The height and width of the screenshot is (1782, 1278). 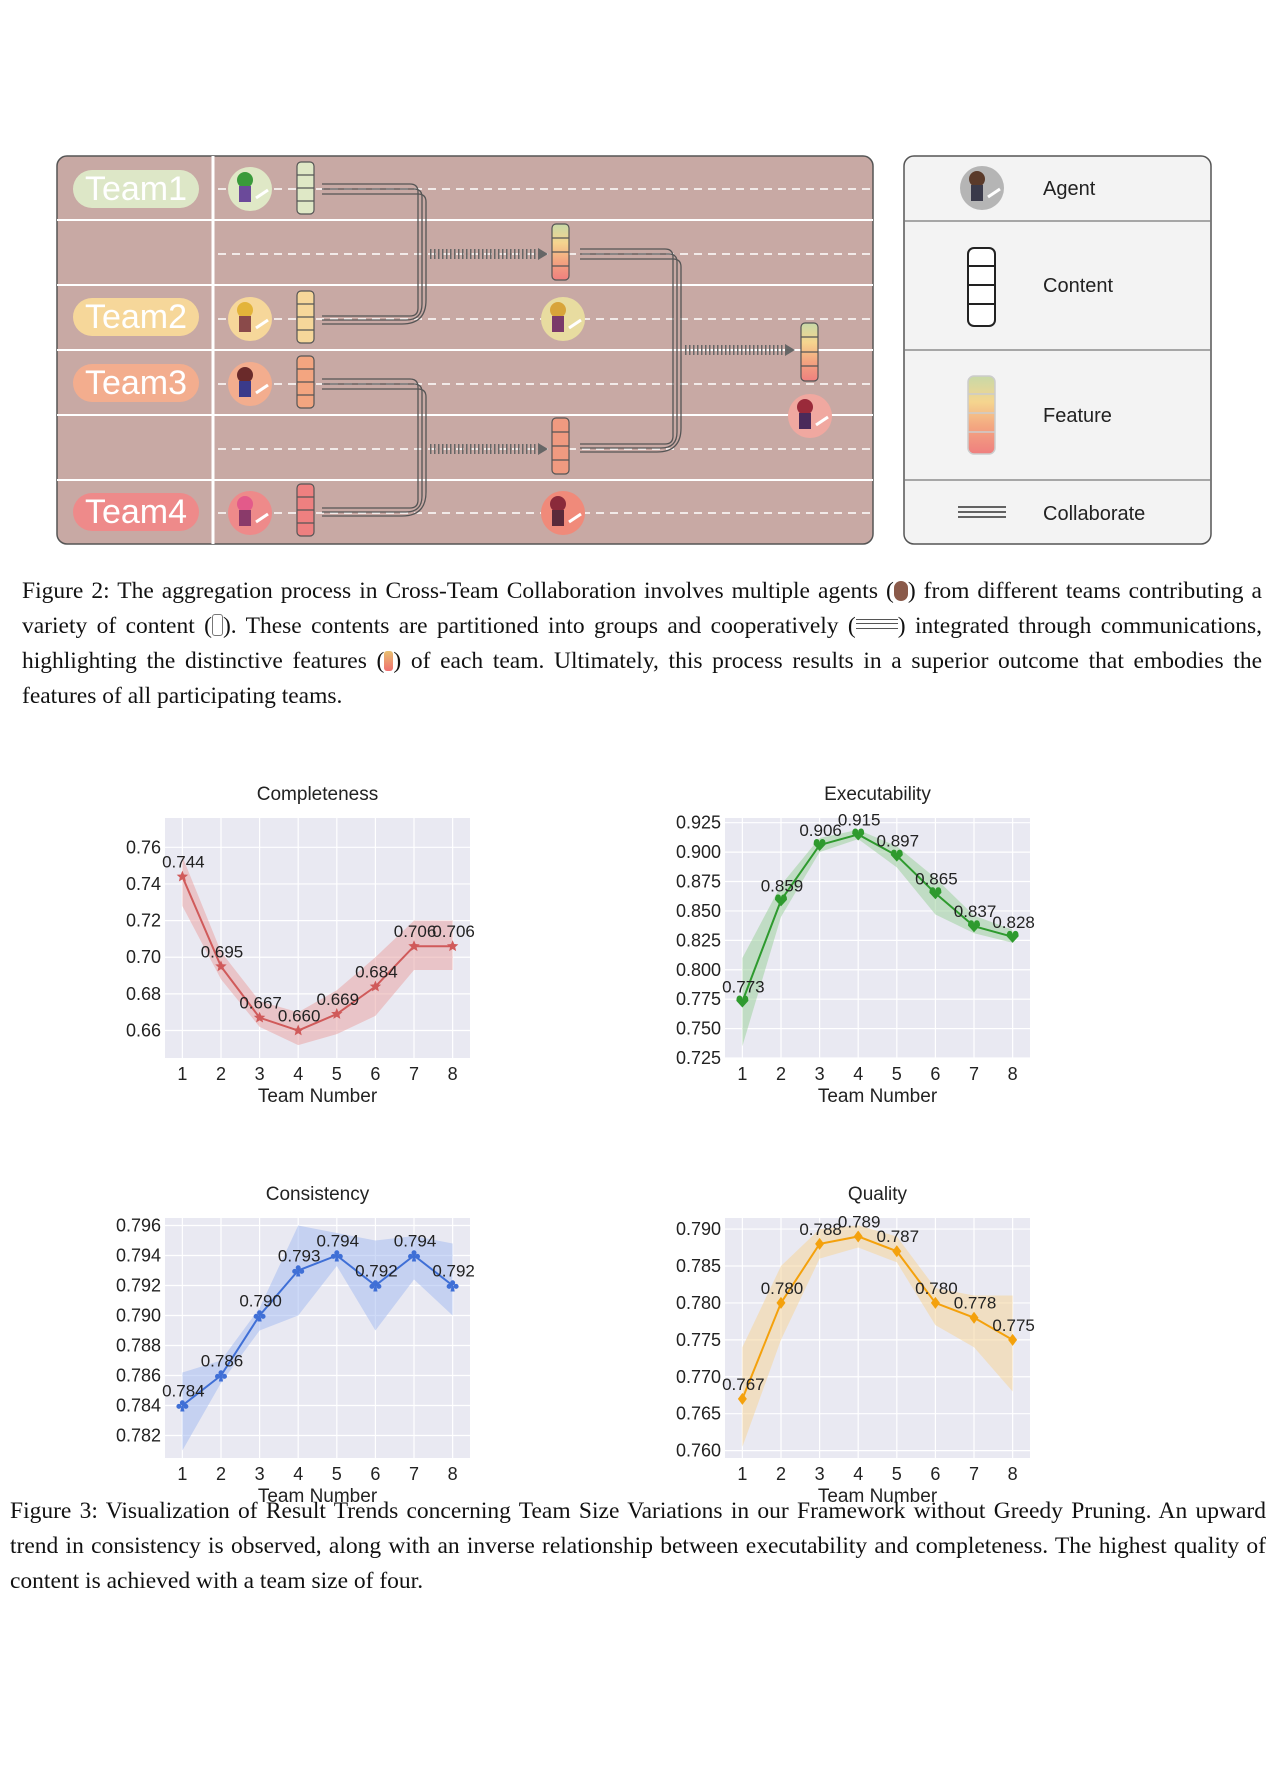 What do you see at coordinates (1069, 189) in the screenshot?
I see `svg-text: Agent` at bounding box center [1069, 189].